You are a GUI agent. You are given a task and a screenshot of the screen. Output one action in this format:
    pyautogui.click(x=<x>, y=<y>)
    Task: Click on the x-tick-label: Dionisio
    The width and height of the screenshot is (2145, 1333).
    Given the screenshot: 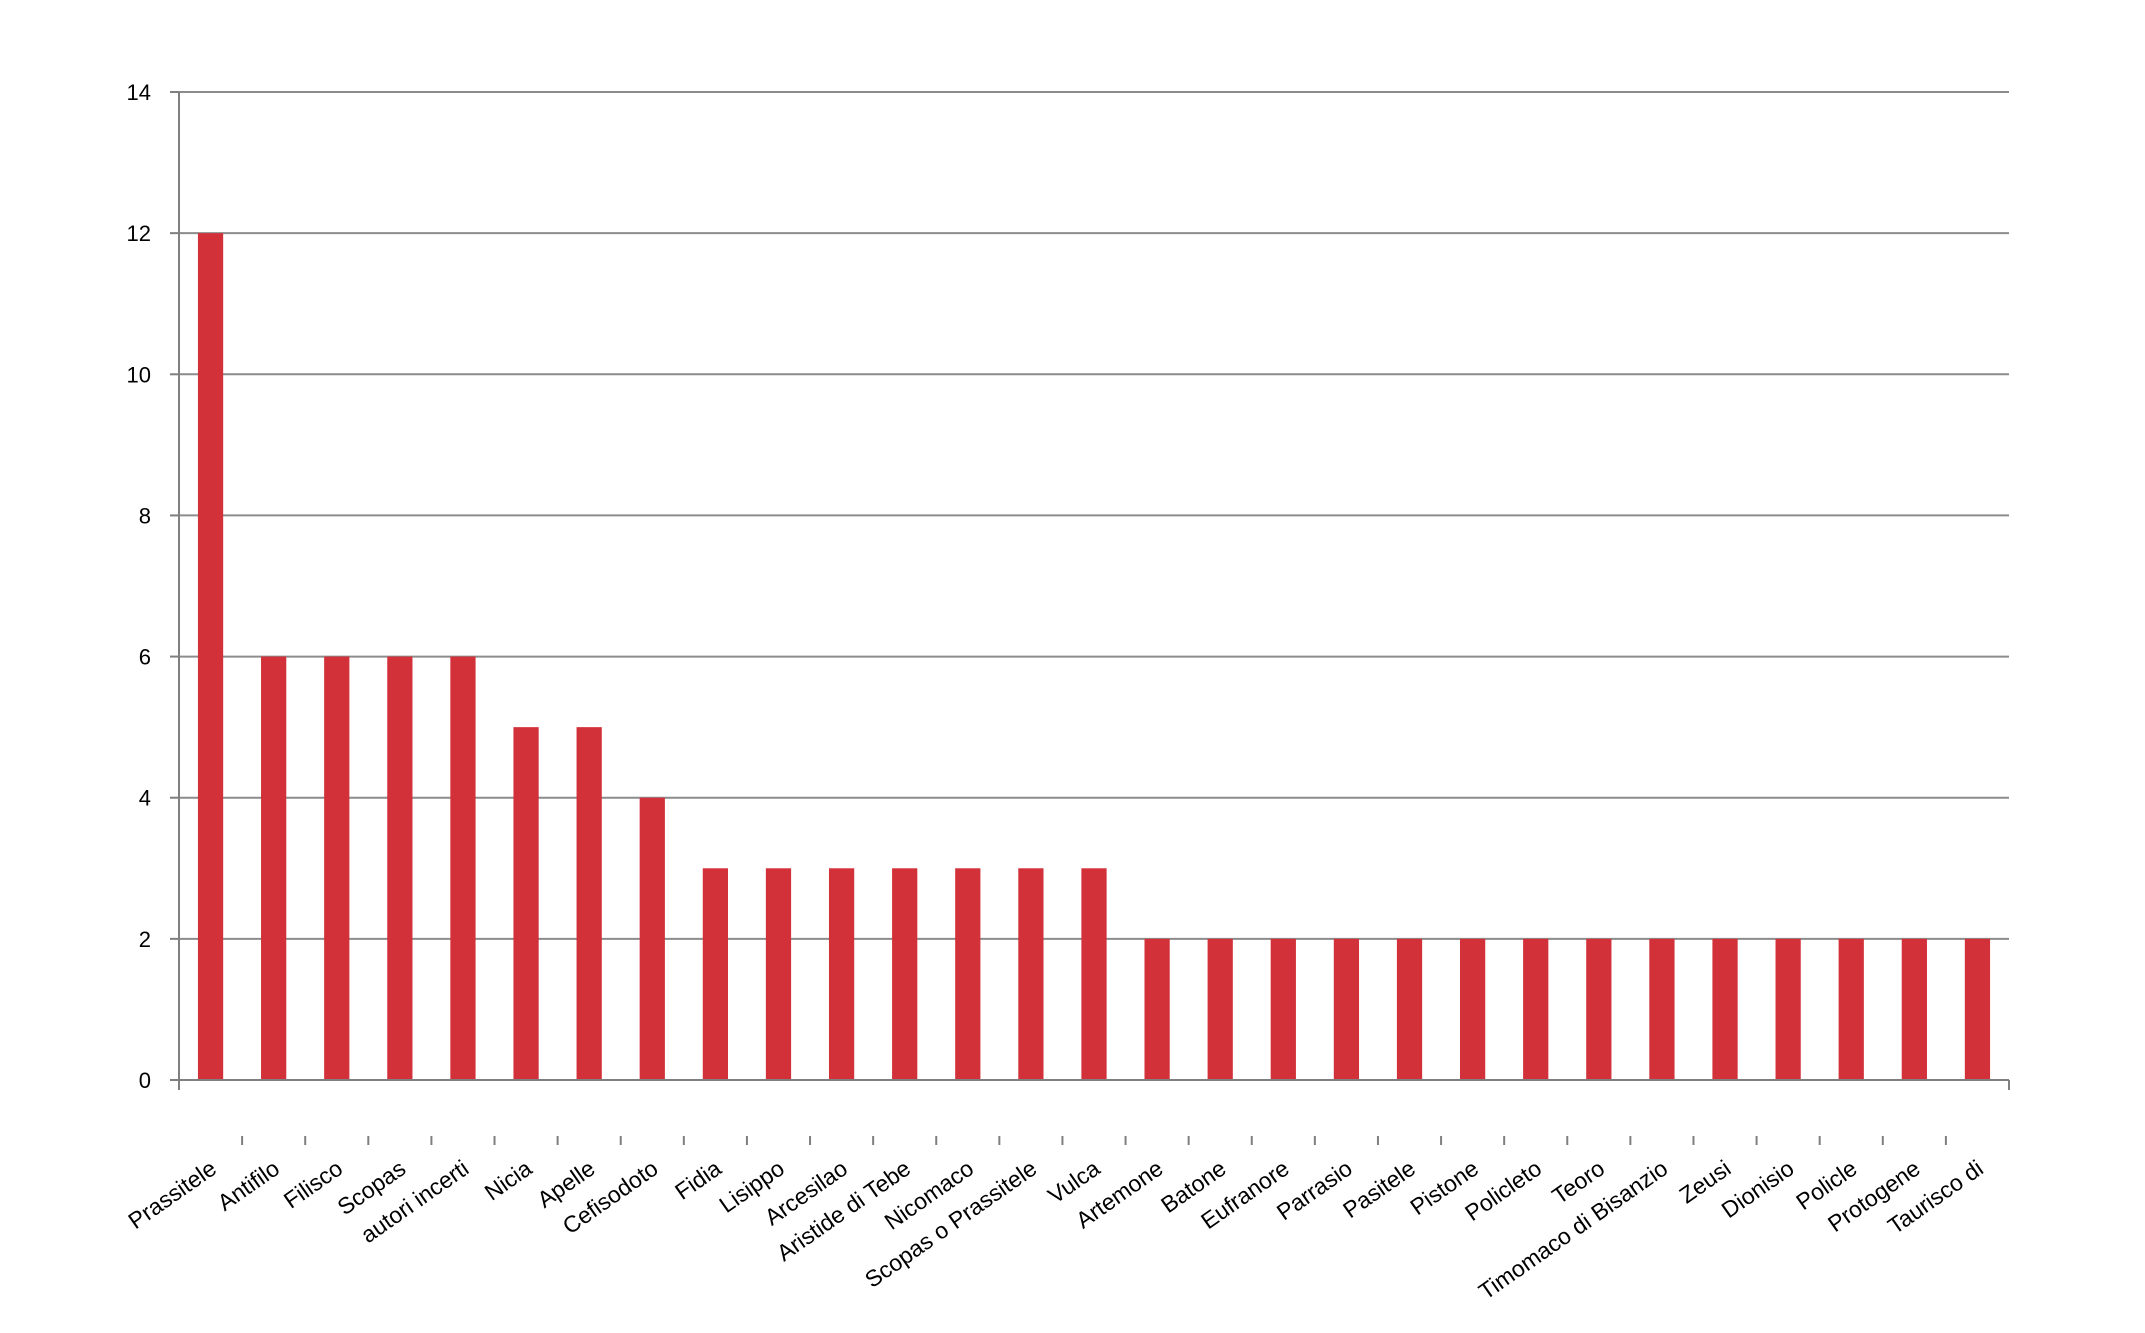 What is the action you would take?
    pyautogui.click(x=1758, y=1189)
    